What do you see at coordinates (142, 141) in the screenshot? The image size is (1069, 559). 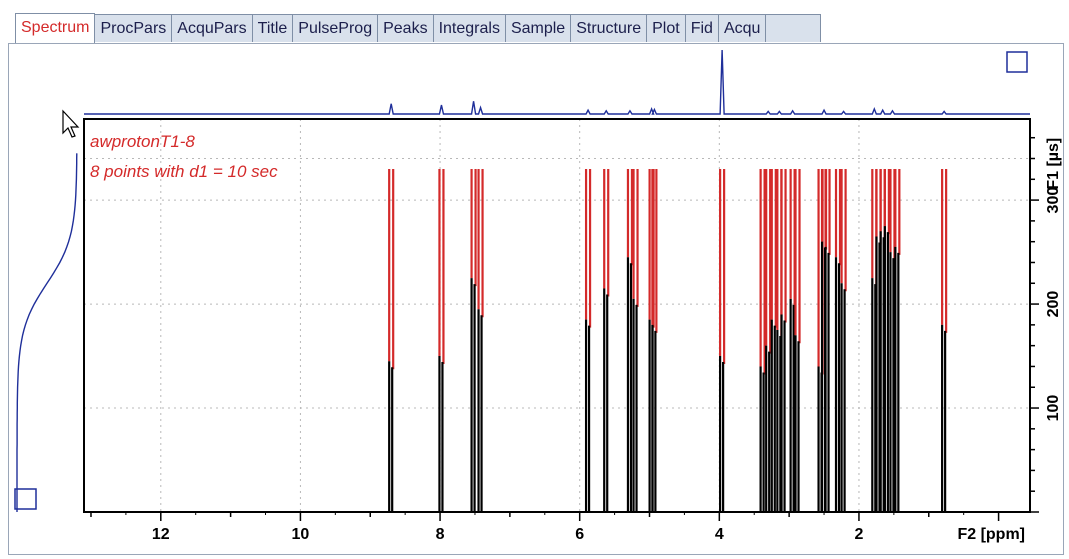 I see `annotation-line-1: awprotonT1-8` at bounding box center [142, 141].